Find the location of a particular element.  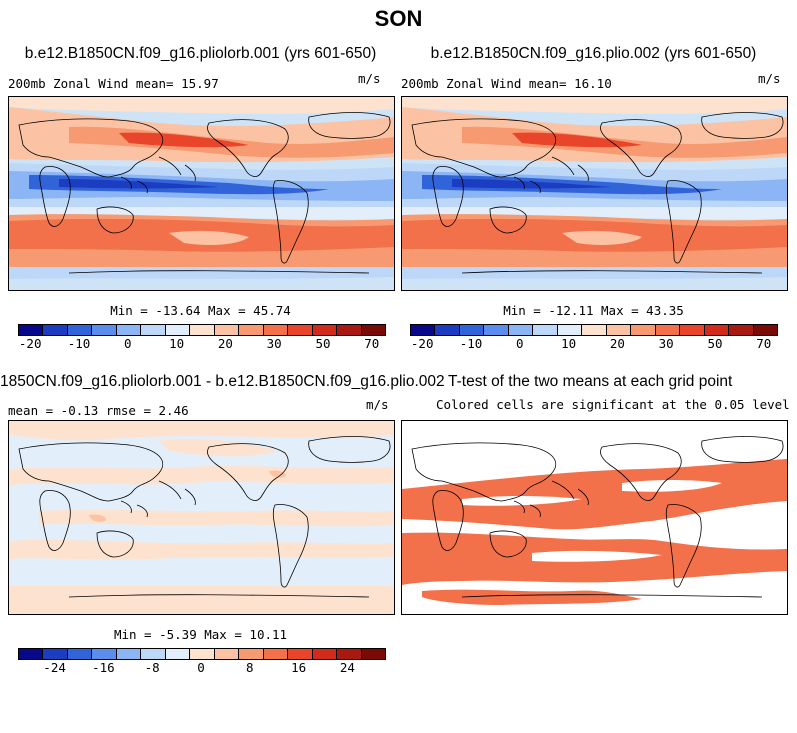

panel4-map is located at coordinates (594, 517).